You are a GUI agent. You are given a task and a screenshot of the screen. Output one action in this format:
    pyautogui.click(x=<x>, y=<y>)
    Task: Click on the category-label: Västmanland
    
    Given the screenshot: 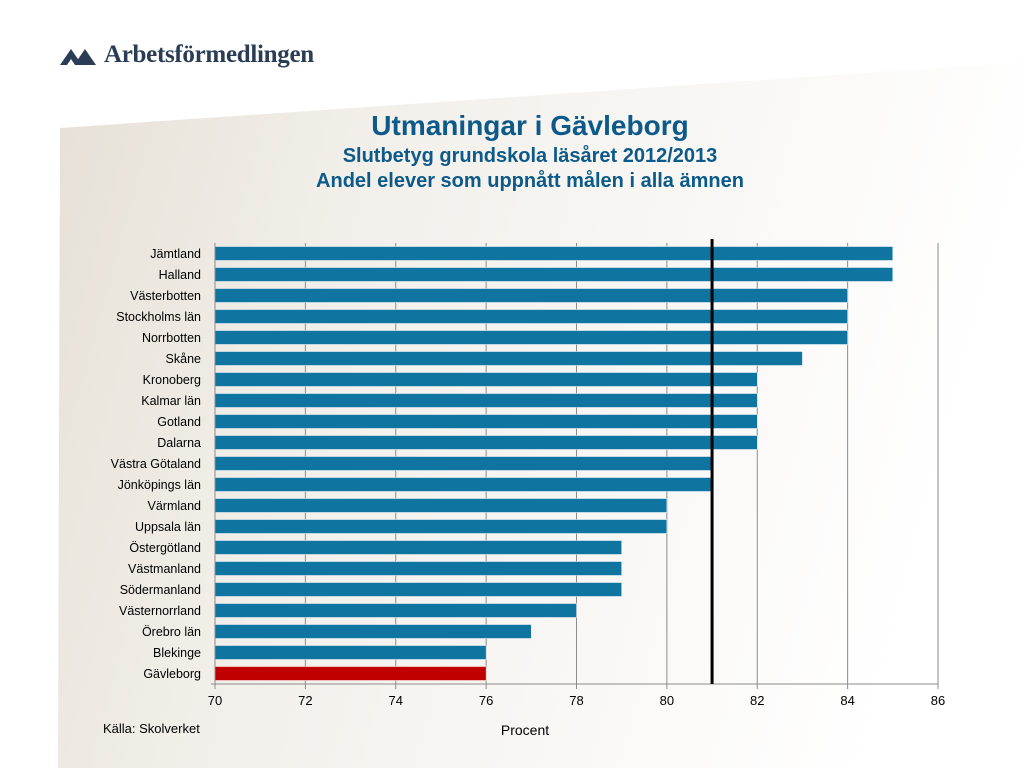 What is the action you would take?
    pyautogui.click(x=164, y=569)
    